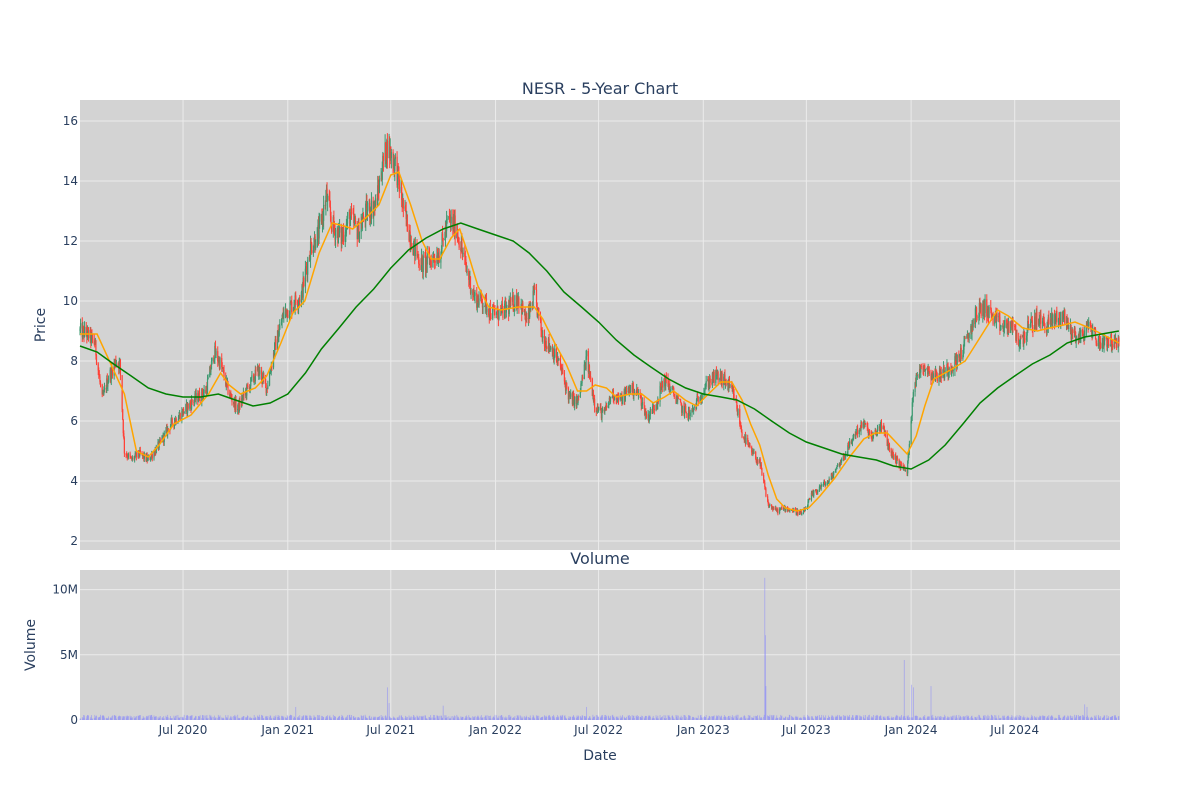 The height and width of the screenshot is (804, 1200). I want to click on price-y-tick-label: 2, so click(74, 541).